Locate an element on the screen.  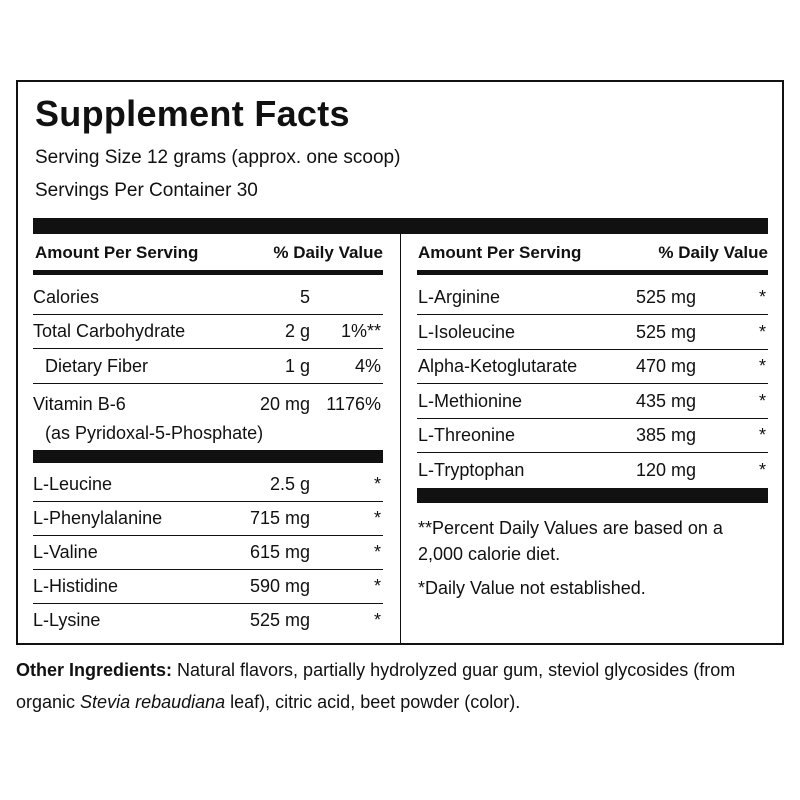
nutrient-note: (as Pyridoxal-5-Phosphate) is located at coordinates (154, 433).